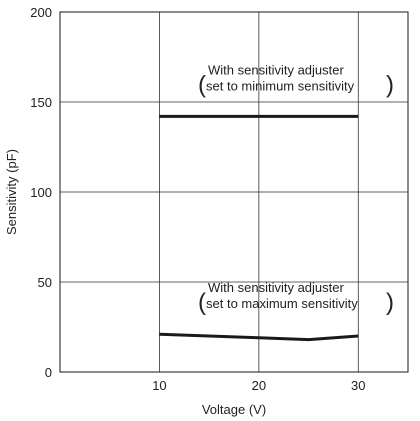  What do you see at coordinates (282, 303) in the screenshot?
I see `annotation-line-2: set to maximum sensitivity` at bounding box center [282, 303].